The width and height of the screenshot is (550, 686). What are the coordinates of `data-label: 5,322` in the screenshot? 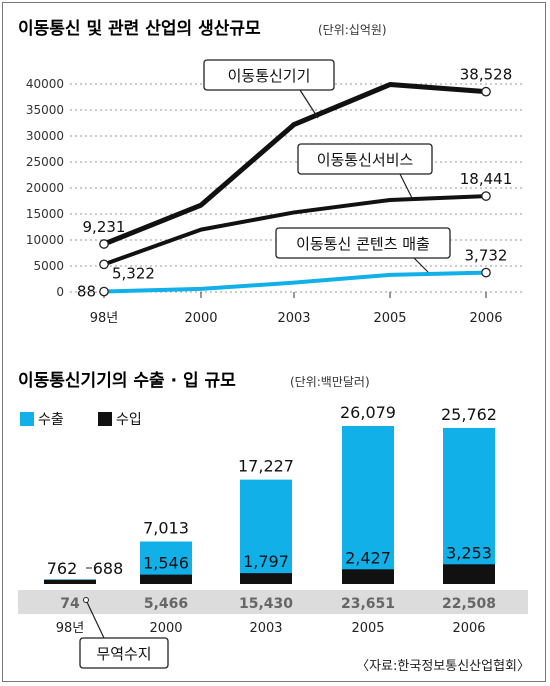 It's located at (133, 273).